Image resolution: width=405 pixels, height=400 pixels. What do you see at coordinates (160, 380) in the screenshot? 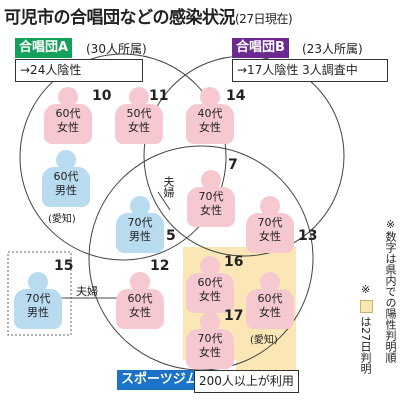
I see `gym-label: スポーツジム` at bounding box center [160, 380].